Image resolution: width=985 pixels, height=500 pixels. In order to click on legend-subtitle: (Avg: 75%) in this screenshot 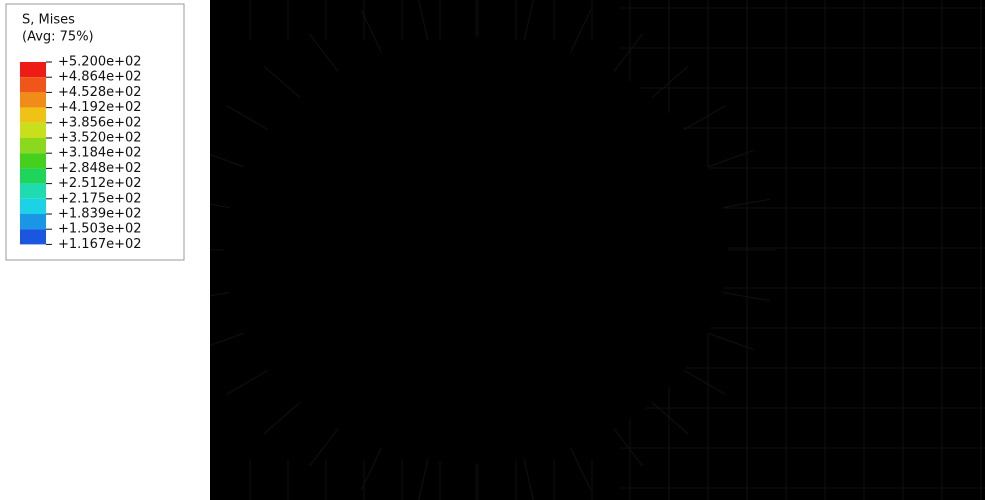, I will do `click(58, 37)`.